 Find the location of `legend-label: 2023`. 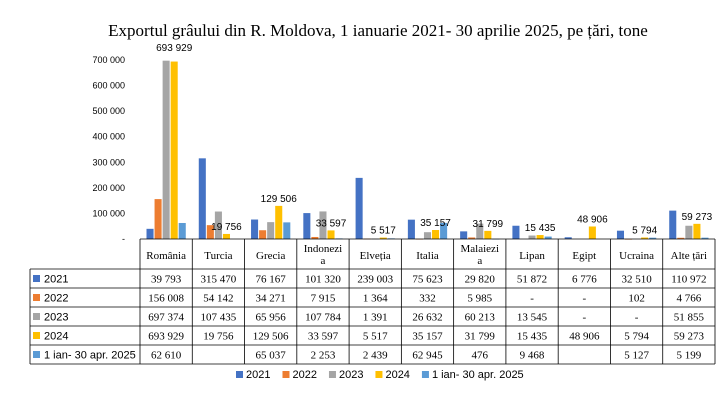

legend-label: 2023 is located at coordinates (351, 375).